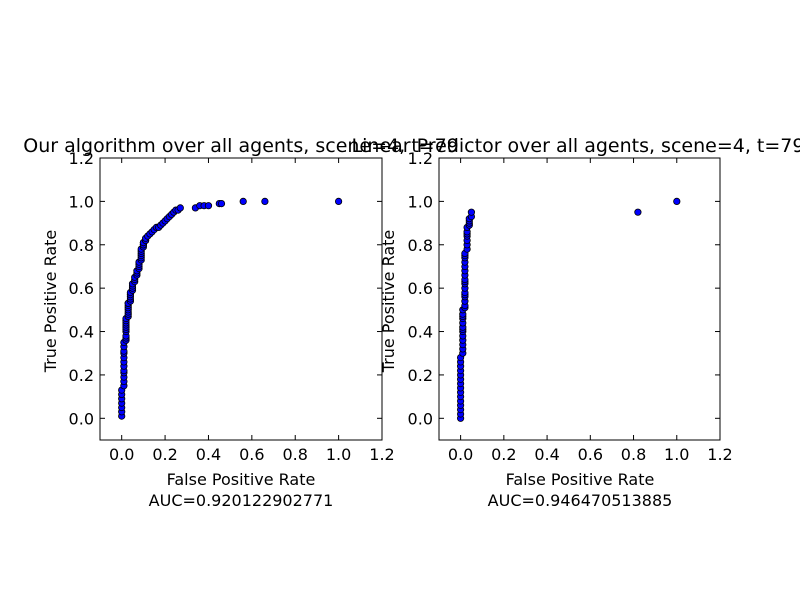 The width and height of the screenshot is (800, 600). Describe the element at coordinates (81, 375) in the screenshot. I see `left-y-tick-label: 0.2` at that location.